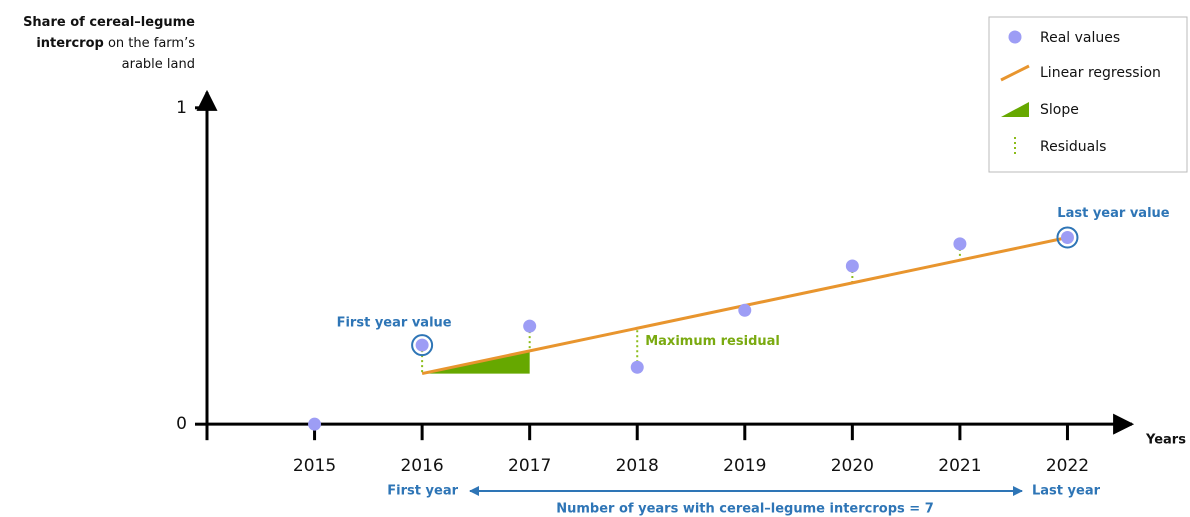  I want to click on last-year-value: Last year value, so click(1113, 213).